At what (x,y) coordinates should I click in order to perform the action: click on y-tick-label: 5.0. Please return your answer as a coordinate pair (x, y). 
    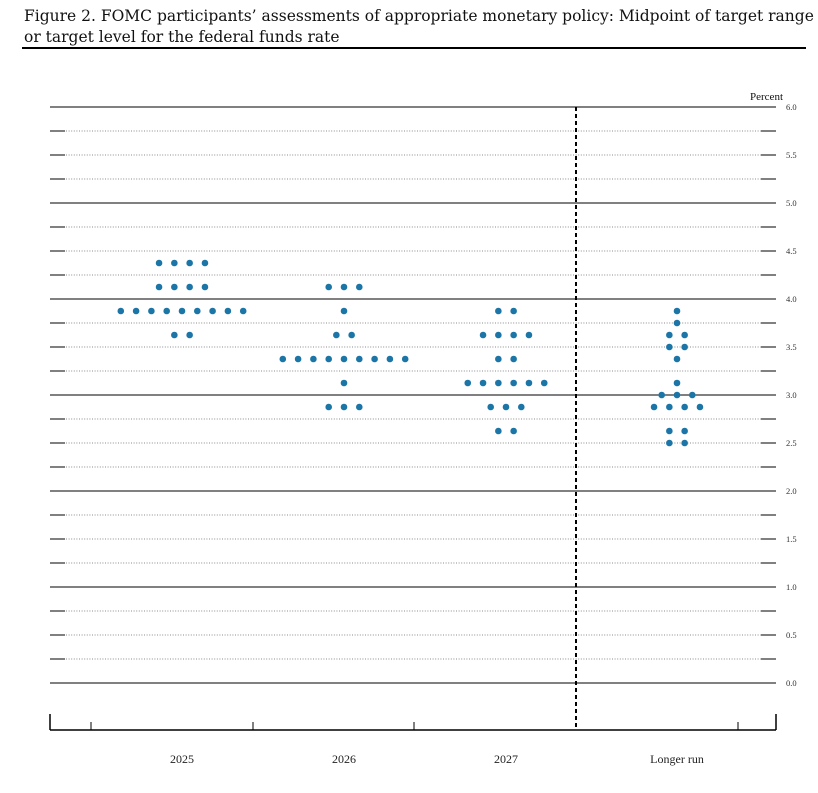
    Looking at the image, I should click on (791, 203).